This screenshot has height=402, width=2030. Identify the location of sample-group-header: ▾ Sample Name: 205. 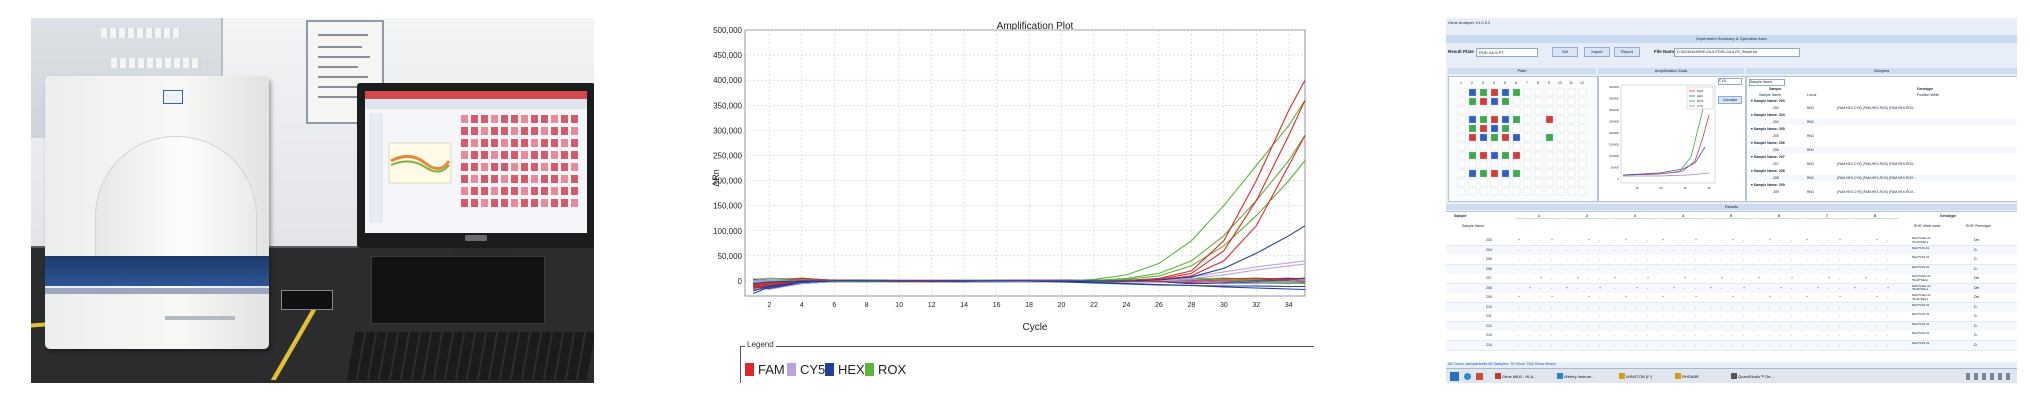
(1768, 129).